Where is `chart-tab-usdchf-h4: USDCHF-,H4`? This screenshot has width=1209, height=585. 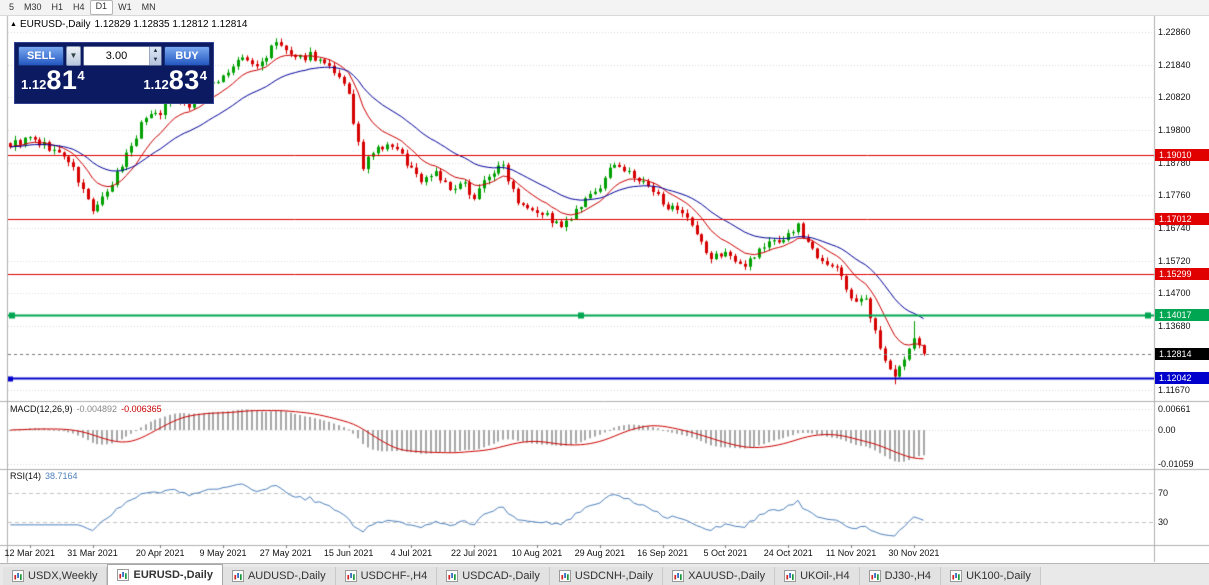
chart-tab-usdchf-h4: USDCHF-,H4 is located at coordinates (386, 576).